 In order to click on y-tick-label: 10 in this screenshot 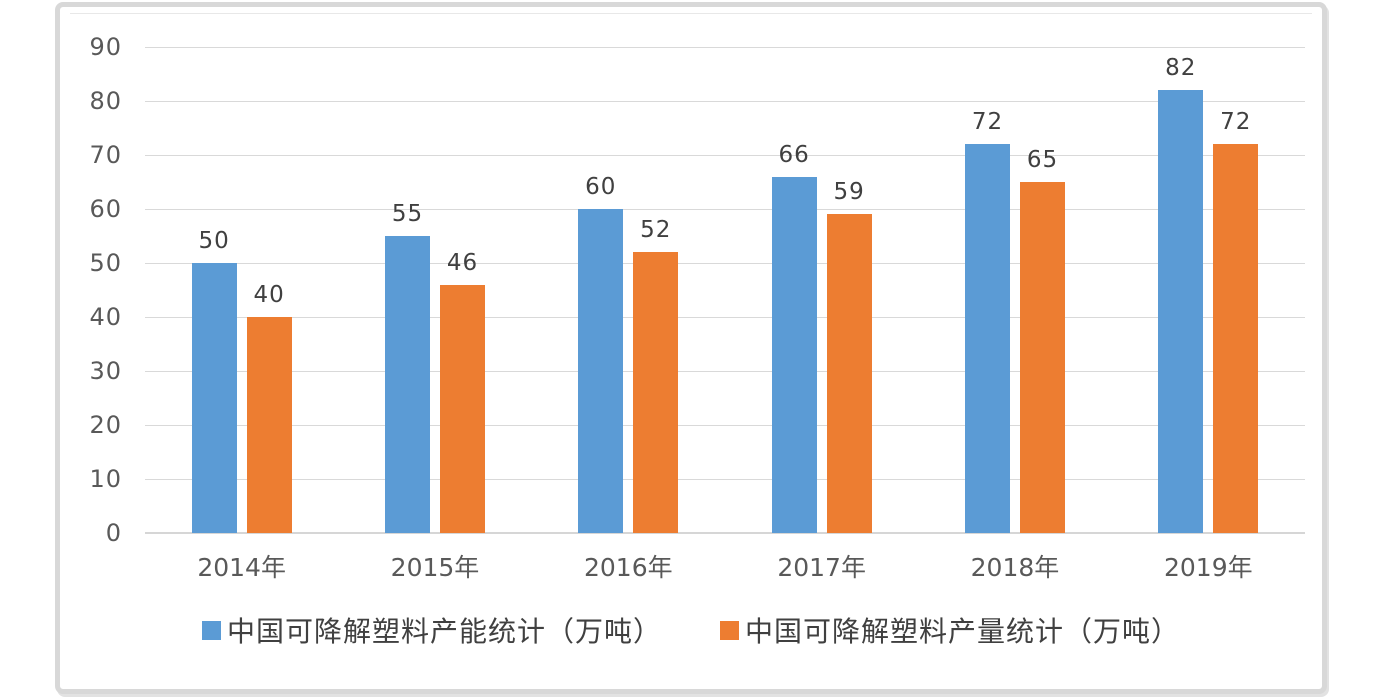, I will do `click(105, 479)`.